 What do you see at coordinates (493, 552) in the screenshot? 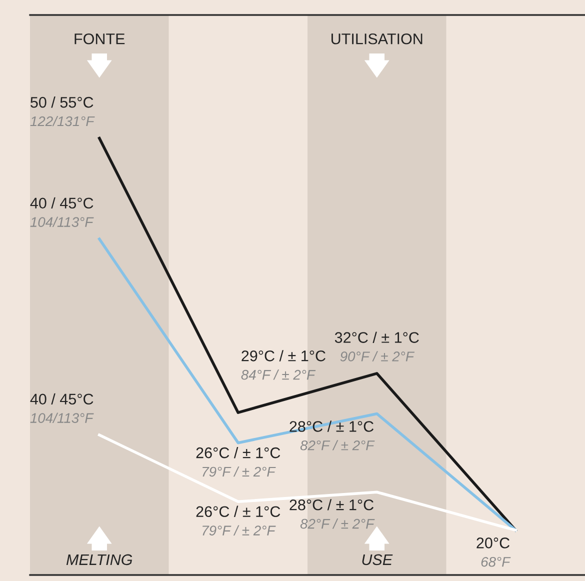
I see `data-label: 20°C 68°F` at bounding box center [493, 552].